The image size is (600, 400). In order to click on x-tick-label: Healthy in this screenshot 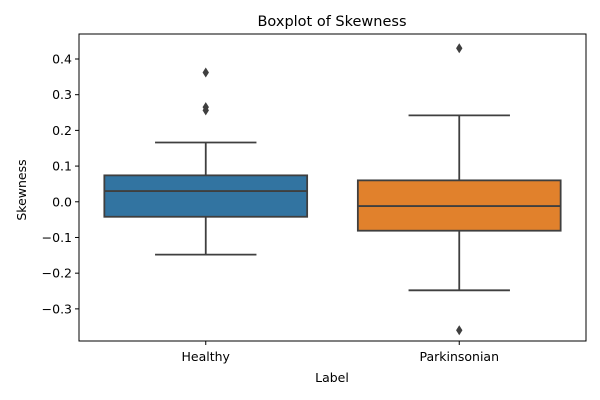, I will do `click(206, 356)`.